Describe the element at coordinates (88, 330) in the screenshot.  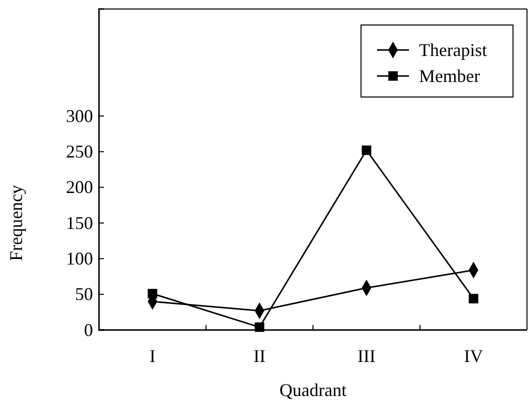
I see `y-tick-label: 0` at that location.